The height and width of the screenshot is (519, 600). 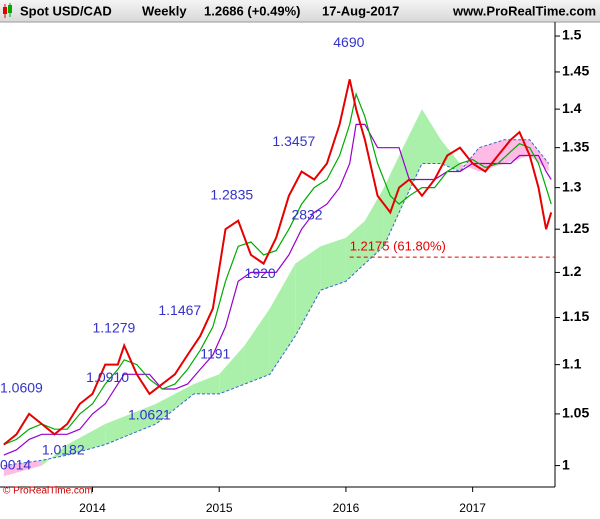 I want to click on quote: 1.2686 (+0.49%), so click(x=252, y=10).